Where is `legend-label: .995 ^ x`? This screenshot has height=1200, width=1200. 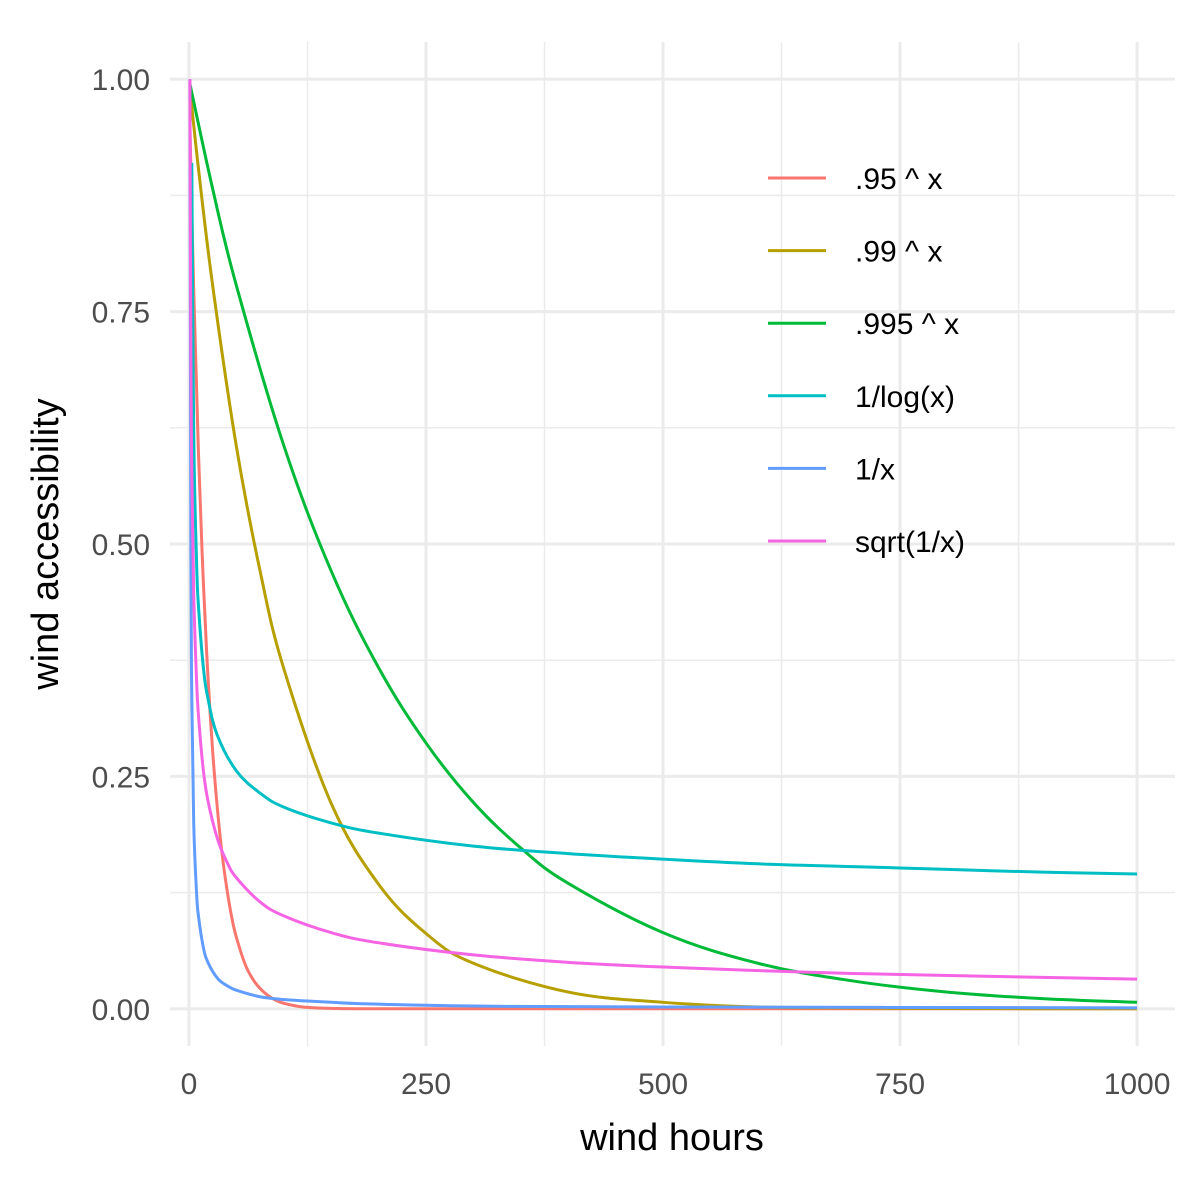
legend-label: .995 ^ x is located at coordinates (907, 324).